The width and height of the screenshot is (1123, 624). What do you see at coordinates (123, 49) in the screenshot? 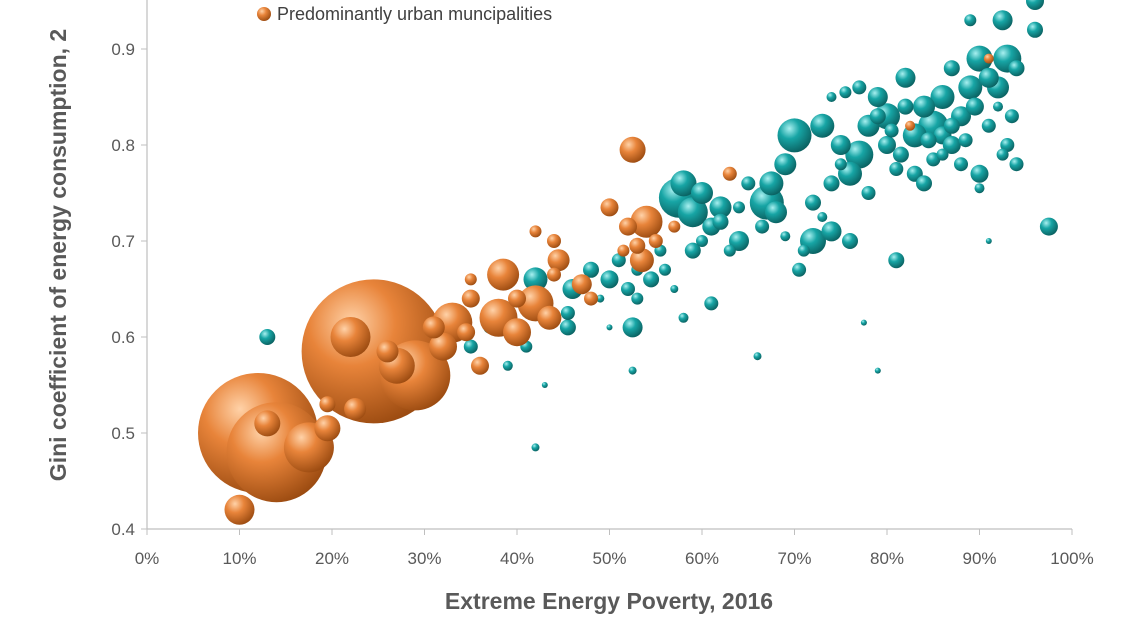
I see `y-tick-label: 0.9` at bounding box center [123, 49].